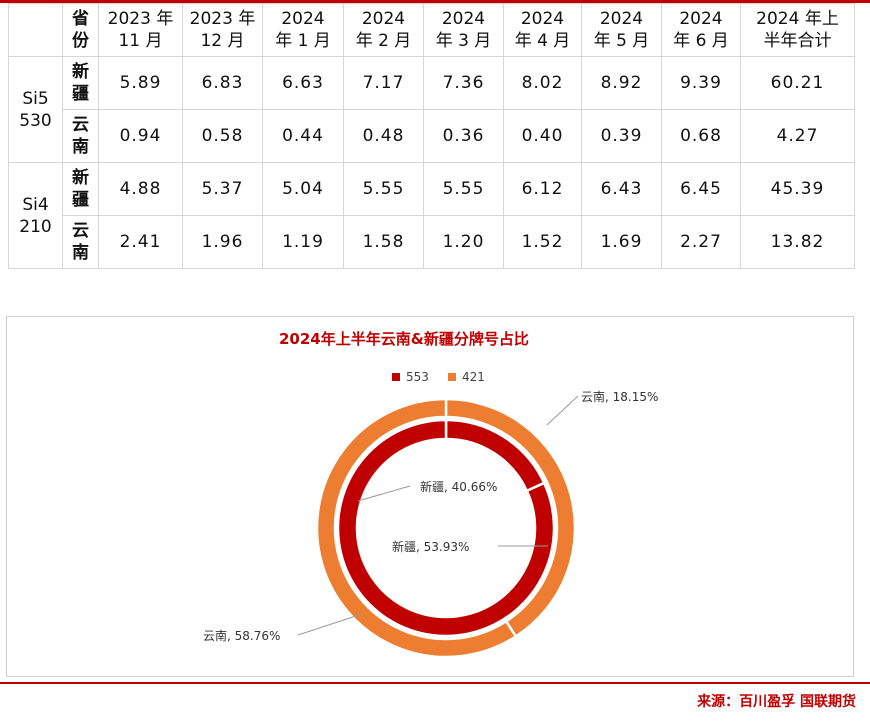 Image resolution: width=870 pixels, height=724 pixels. Describe the element at coordinates (140, 242) in the screenshot. I see `value-cell: 2.41` at that location.